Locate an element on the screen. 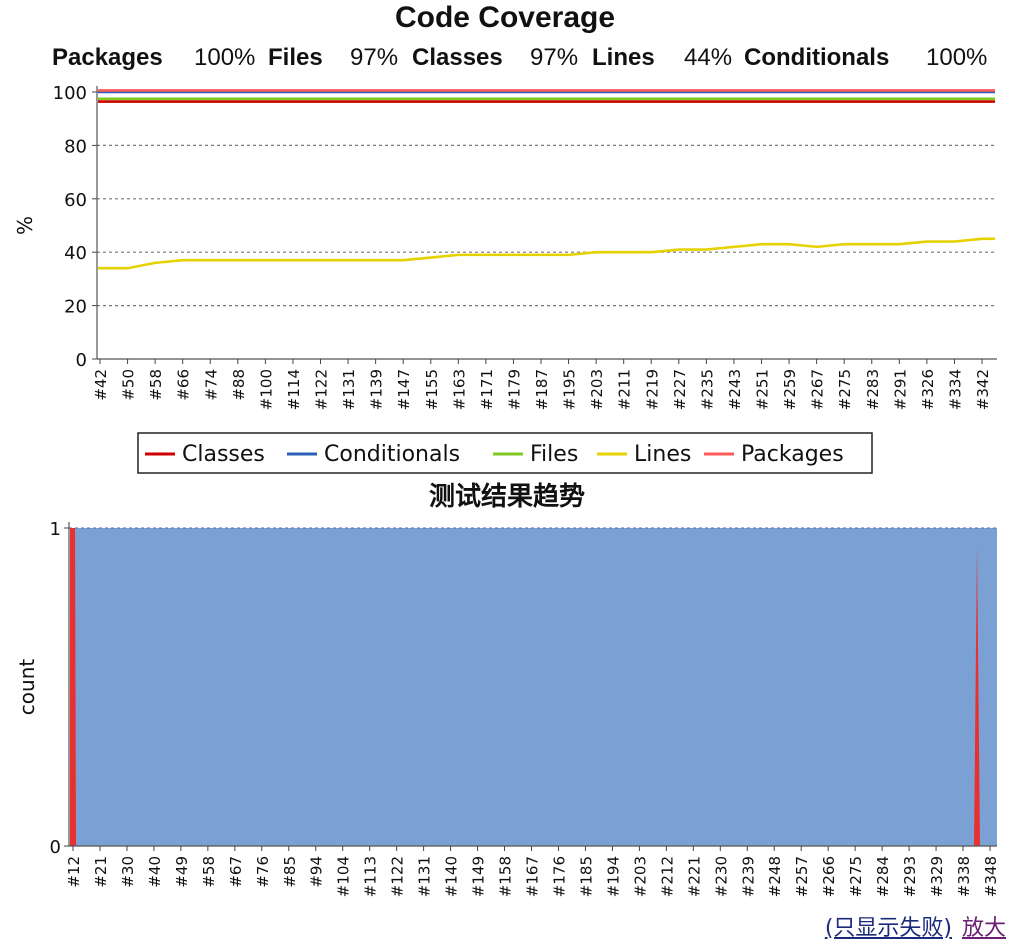  trend-x-tick-label: #76 is located at coordinates (263, 872).